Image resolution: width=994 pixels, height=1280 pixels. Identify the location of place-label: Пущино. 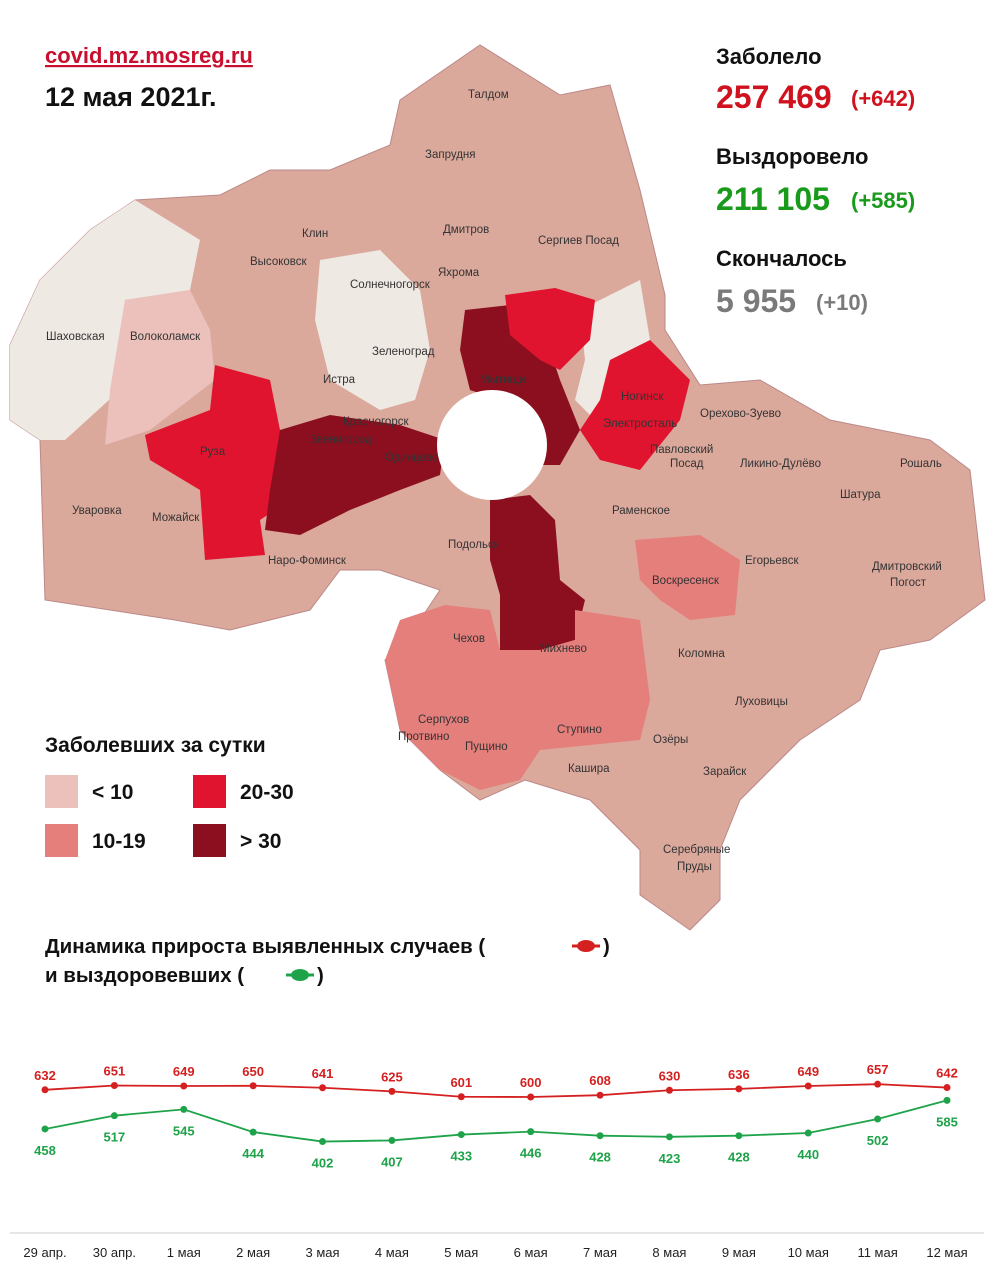
(486, 747).